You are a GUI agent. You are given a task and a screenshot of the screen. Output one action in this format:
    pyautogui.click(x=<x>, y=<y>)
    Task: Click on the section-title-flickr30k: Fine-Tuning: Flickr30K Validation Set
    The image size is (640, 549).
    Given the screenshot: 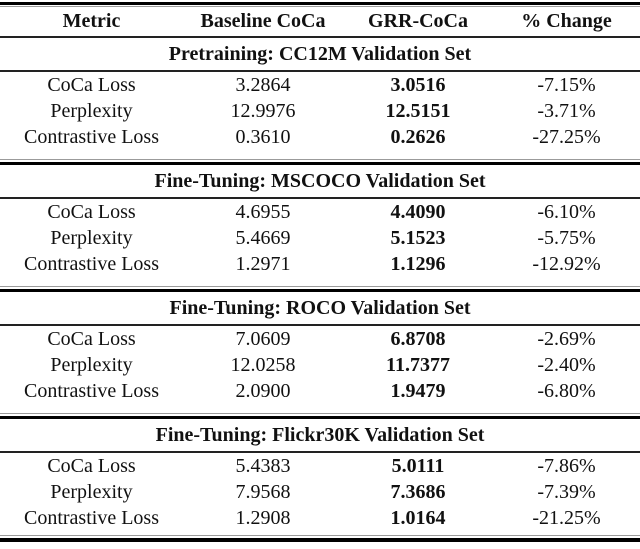 What is the action you would take?
    pyautogui.click(x=320, y=434)
    